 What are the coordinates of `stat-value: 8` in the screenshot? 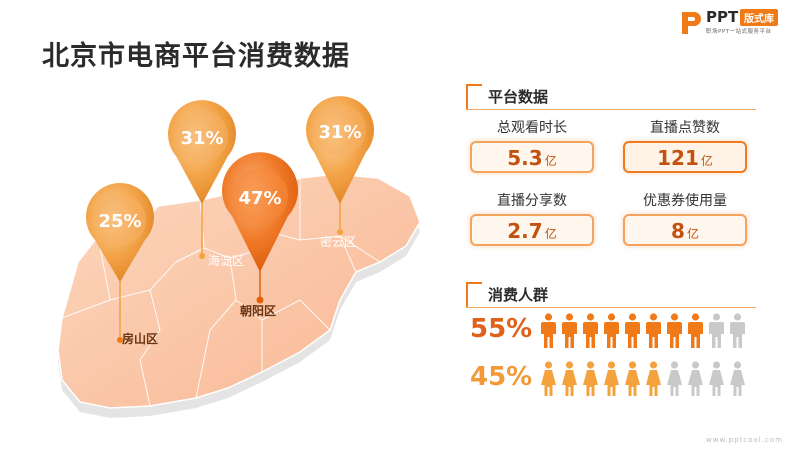 It's located at (678, 231).